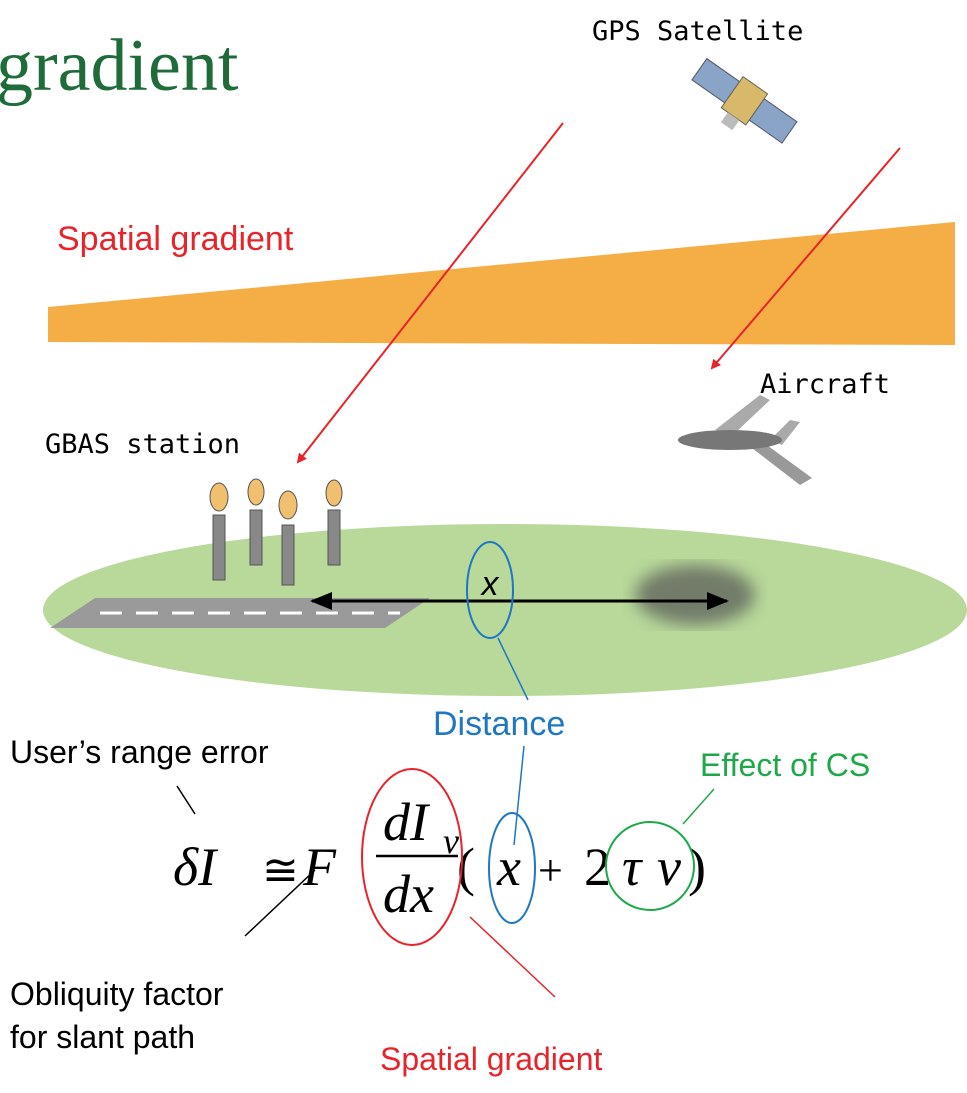 Image resolution: width=967 pixels, height=1093 pixels. I want to click on satellite-icon, so click(744, 100).